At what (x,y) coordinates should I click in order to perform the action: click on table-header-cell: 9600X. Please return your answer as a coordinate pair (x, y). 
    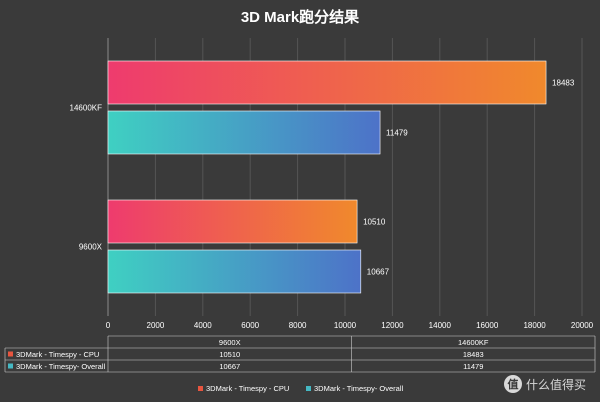
    Looking at the image, I should click on (230, 342).